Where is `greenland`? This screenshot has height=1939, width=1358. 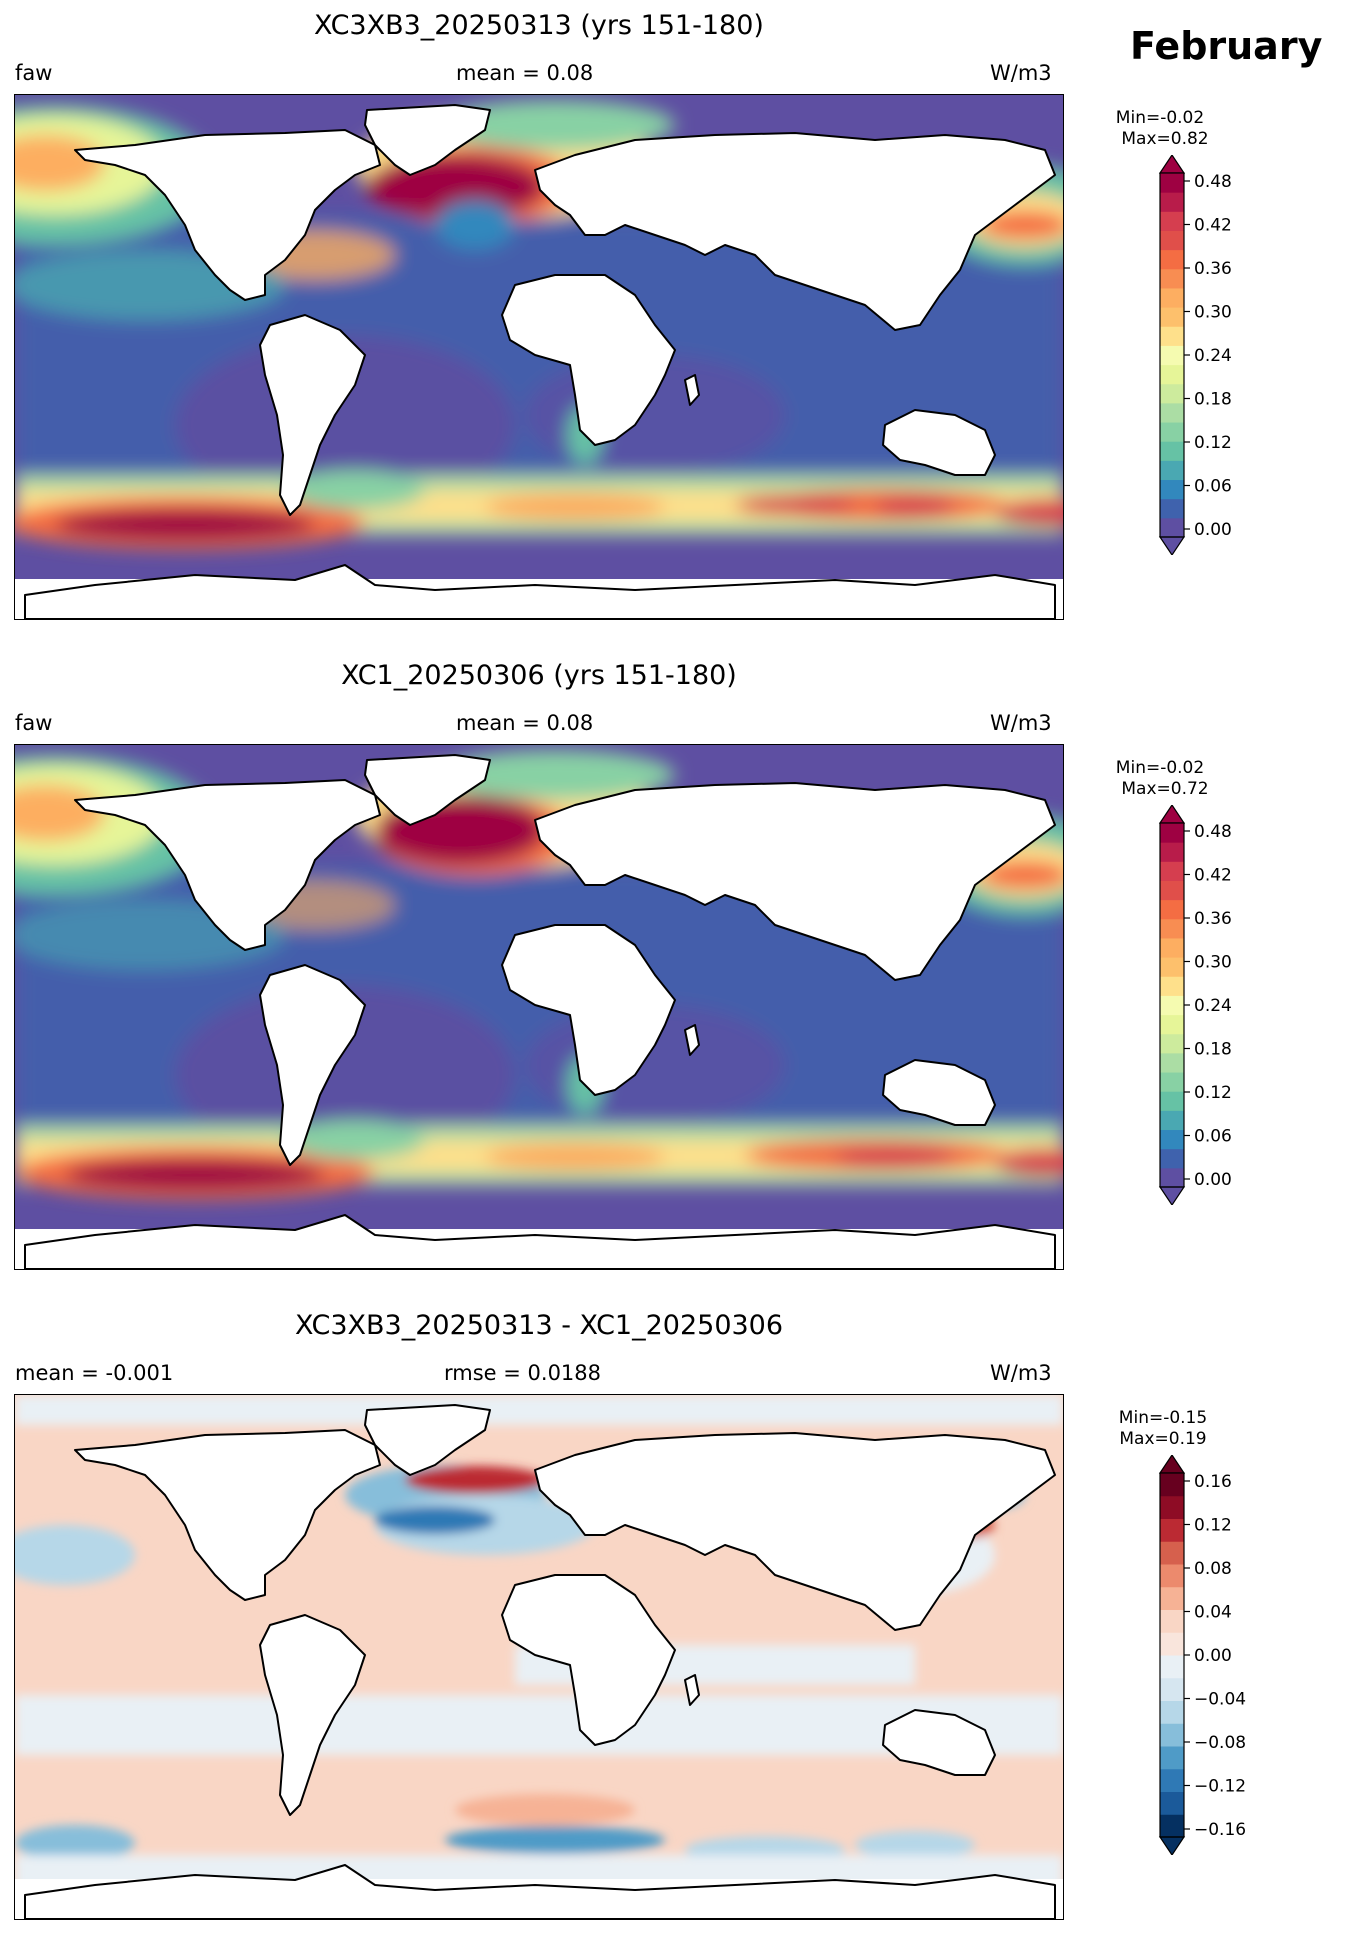
greenland is located at coordinates (427, 140).